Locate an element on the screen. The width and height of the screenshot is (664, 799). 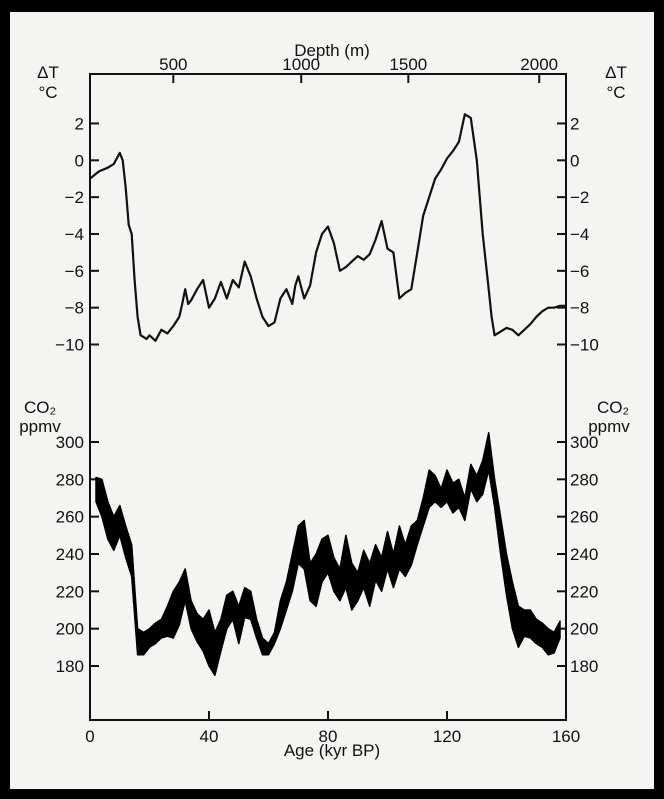
x-axis-title: Age (kyr BP) is located at coordinates (332, 750).